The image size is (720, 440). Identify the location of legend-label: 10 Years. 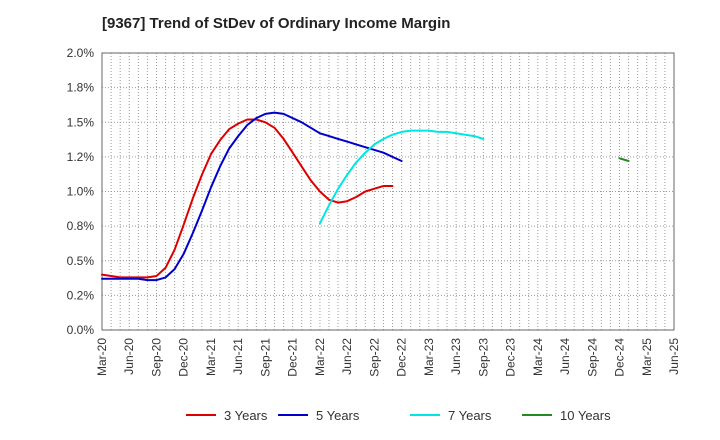
(585, 415).